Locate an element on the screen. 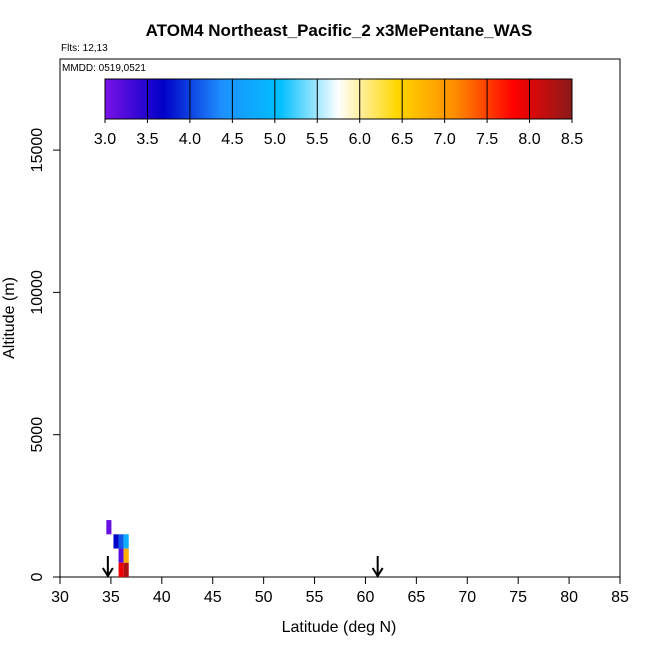  x-tick-label: 45 is located at coordinates (213, 597).